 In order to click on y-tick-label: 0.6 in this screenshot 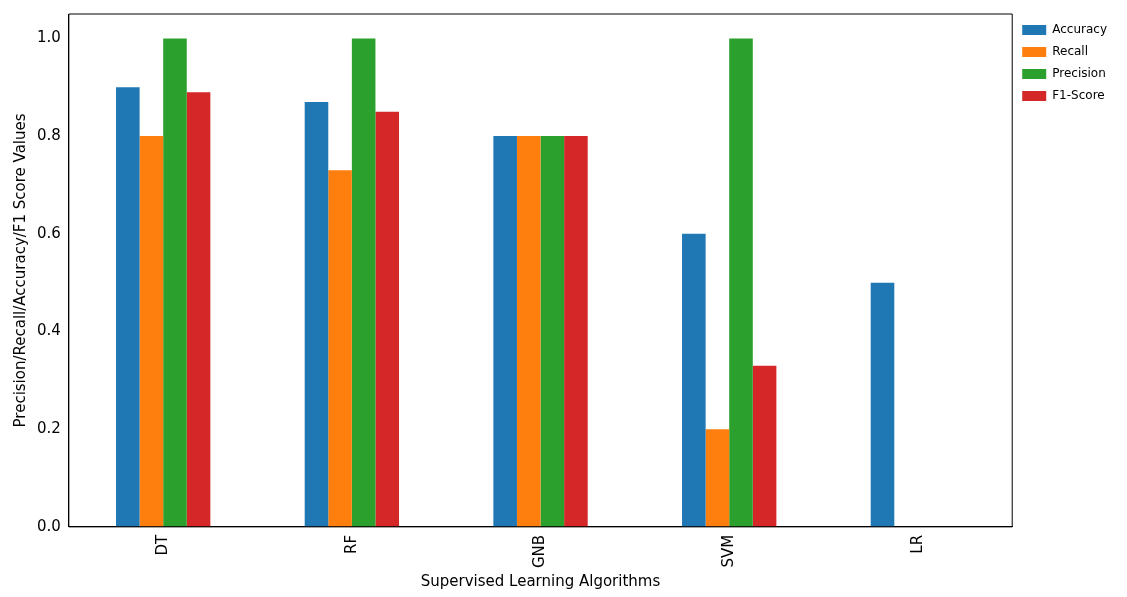, I will do `click(49, 232)`.